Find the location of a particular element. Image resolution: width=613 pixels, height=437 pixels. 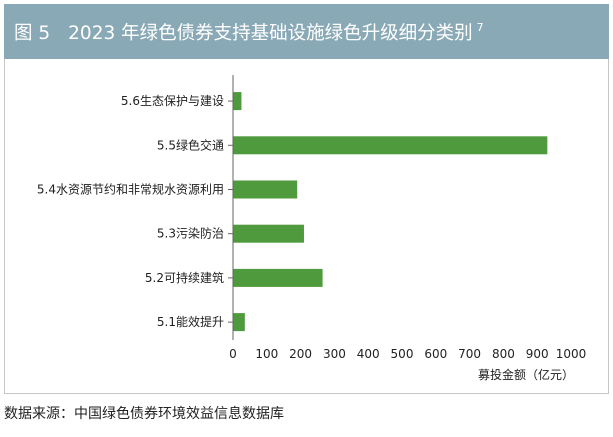

category-label: 5.6生态保护与建设 is located at coordinates (172, 101).